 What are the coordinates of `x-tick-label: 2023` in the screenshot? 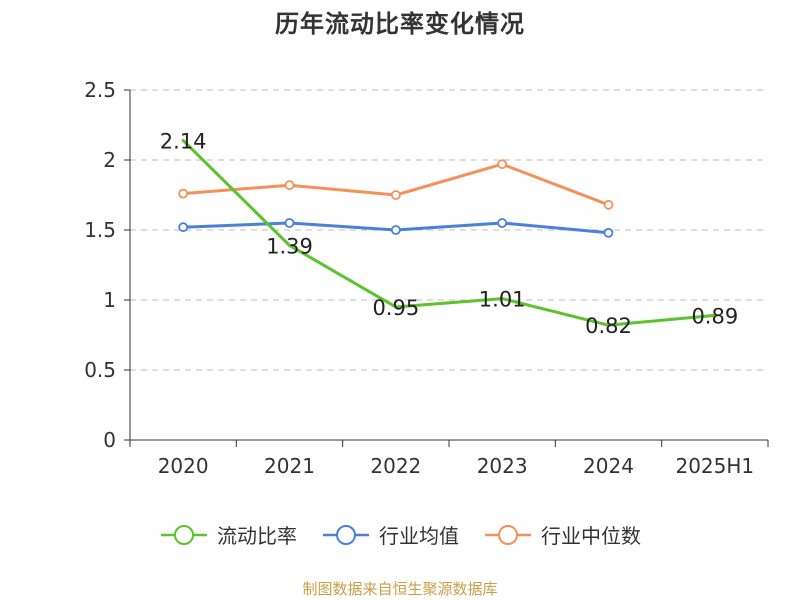 It's located at (502, 466).